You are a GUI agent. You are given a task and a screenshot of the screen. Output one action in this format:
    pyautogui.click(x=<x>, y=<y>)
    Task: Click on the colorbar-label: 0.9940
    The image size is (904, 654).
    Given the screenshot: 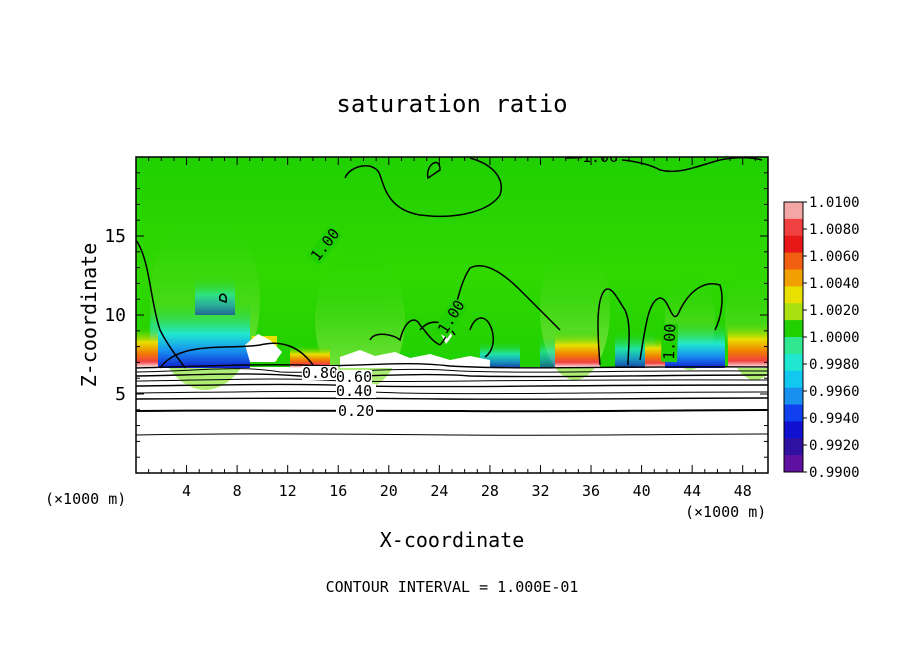 What is the action you would take?
    pyautogui.click(x=834, y=419)
    